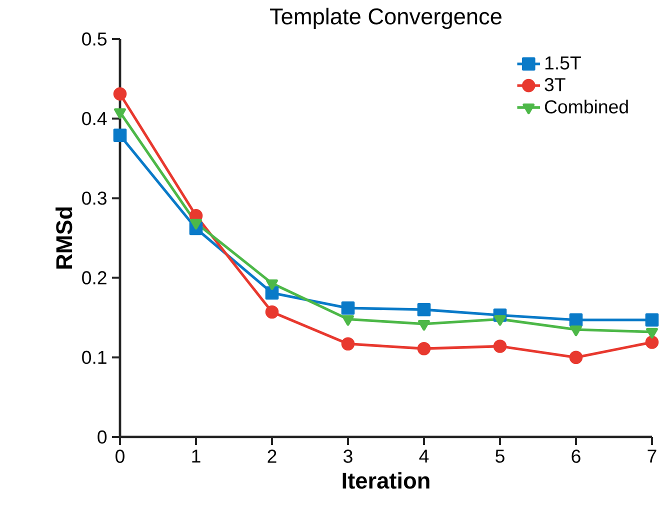 This screenshot has height=517, width=671. What do you see at coordinates (386, 18) in the screenshot?
I see `chart-title: Template Convergence` at bounding box center [386, 18].